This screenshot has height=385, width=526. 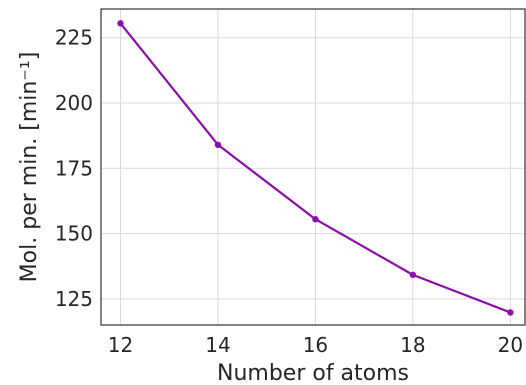 I want to click on x-tick-label-4: 20, so click(x=510, y=345).